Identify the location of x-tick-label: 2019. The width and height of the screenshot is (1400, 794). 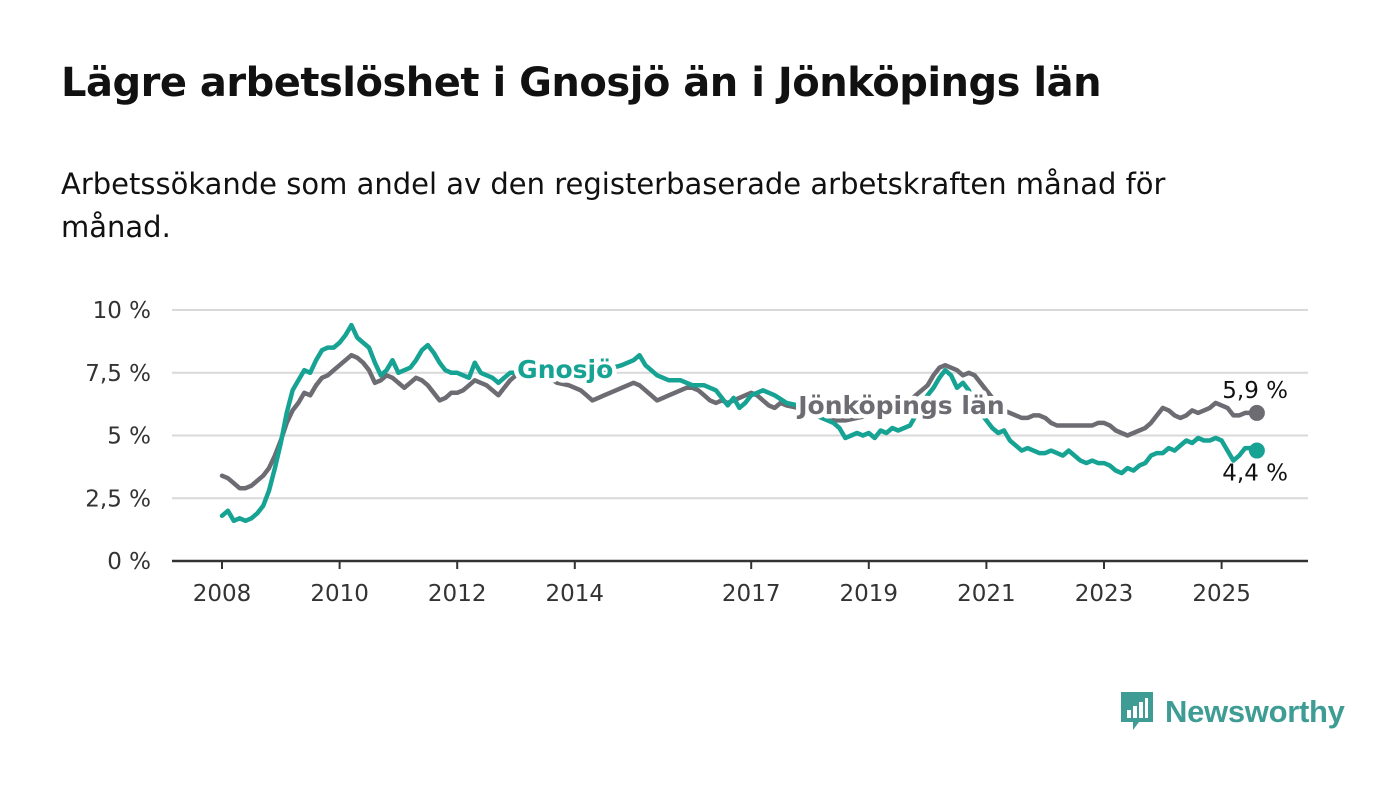
(869, 594).